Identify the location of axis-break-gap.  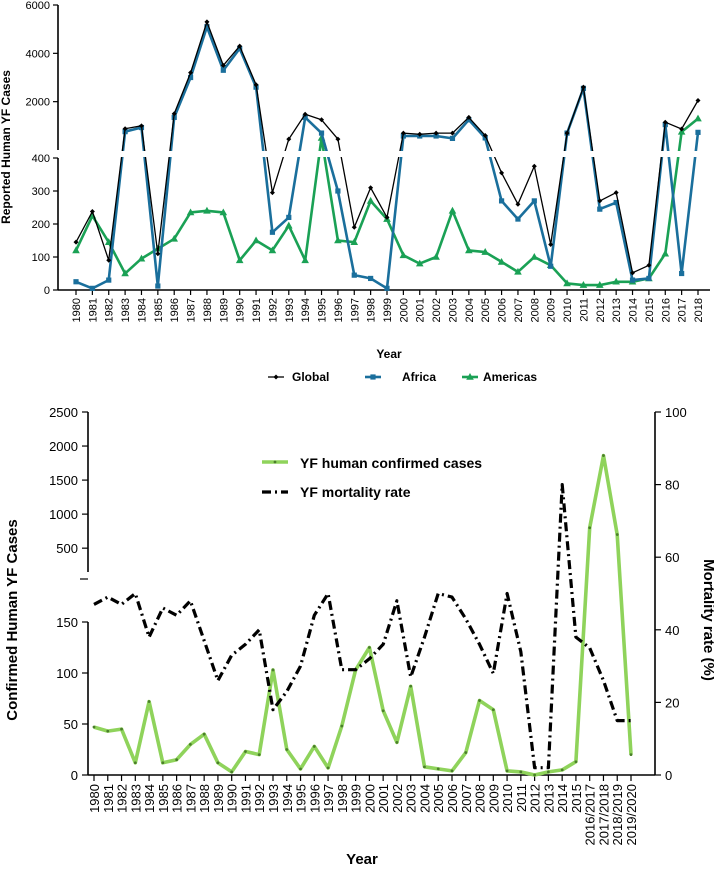
(385, 154).